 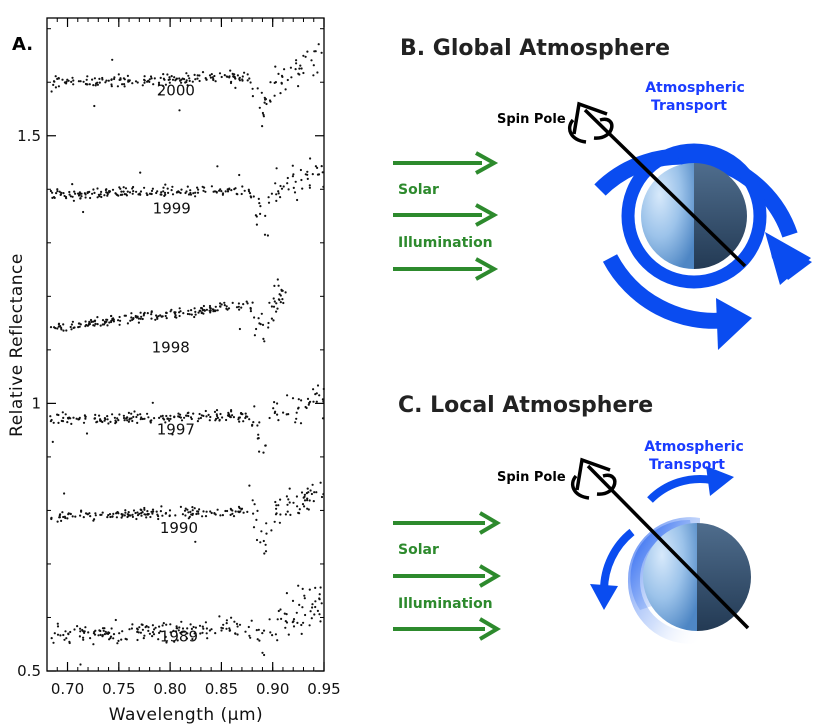 What do you see at coordinates (531, 119) in the screenshot?
I see `spin-pole-label: Spin Pole` at bounding box center [531, 119].